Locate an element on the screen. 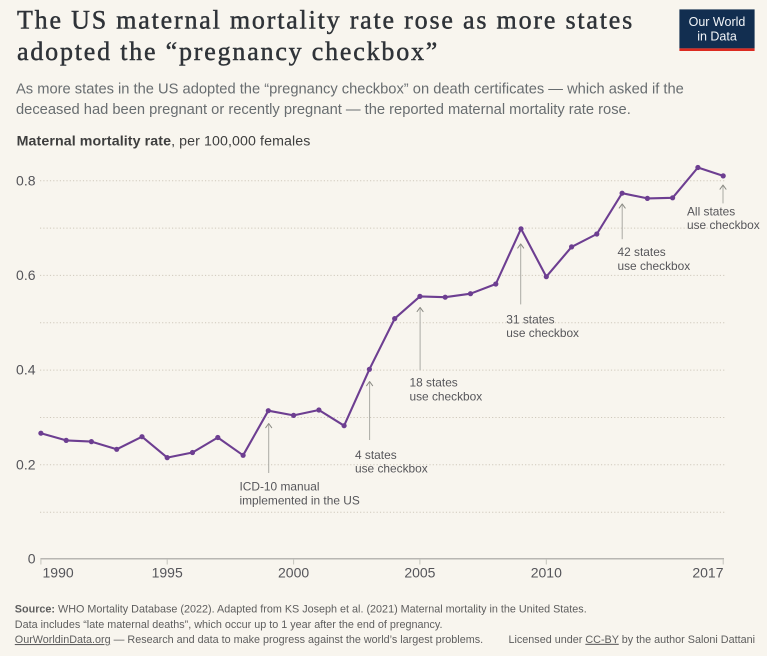  svg-text: 2010 is located at coordinates (546, 573).